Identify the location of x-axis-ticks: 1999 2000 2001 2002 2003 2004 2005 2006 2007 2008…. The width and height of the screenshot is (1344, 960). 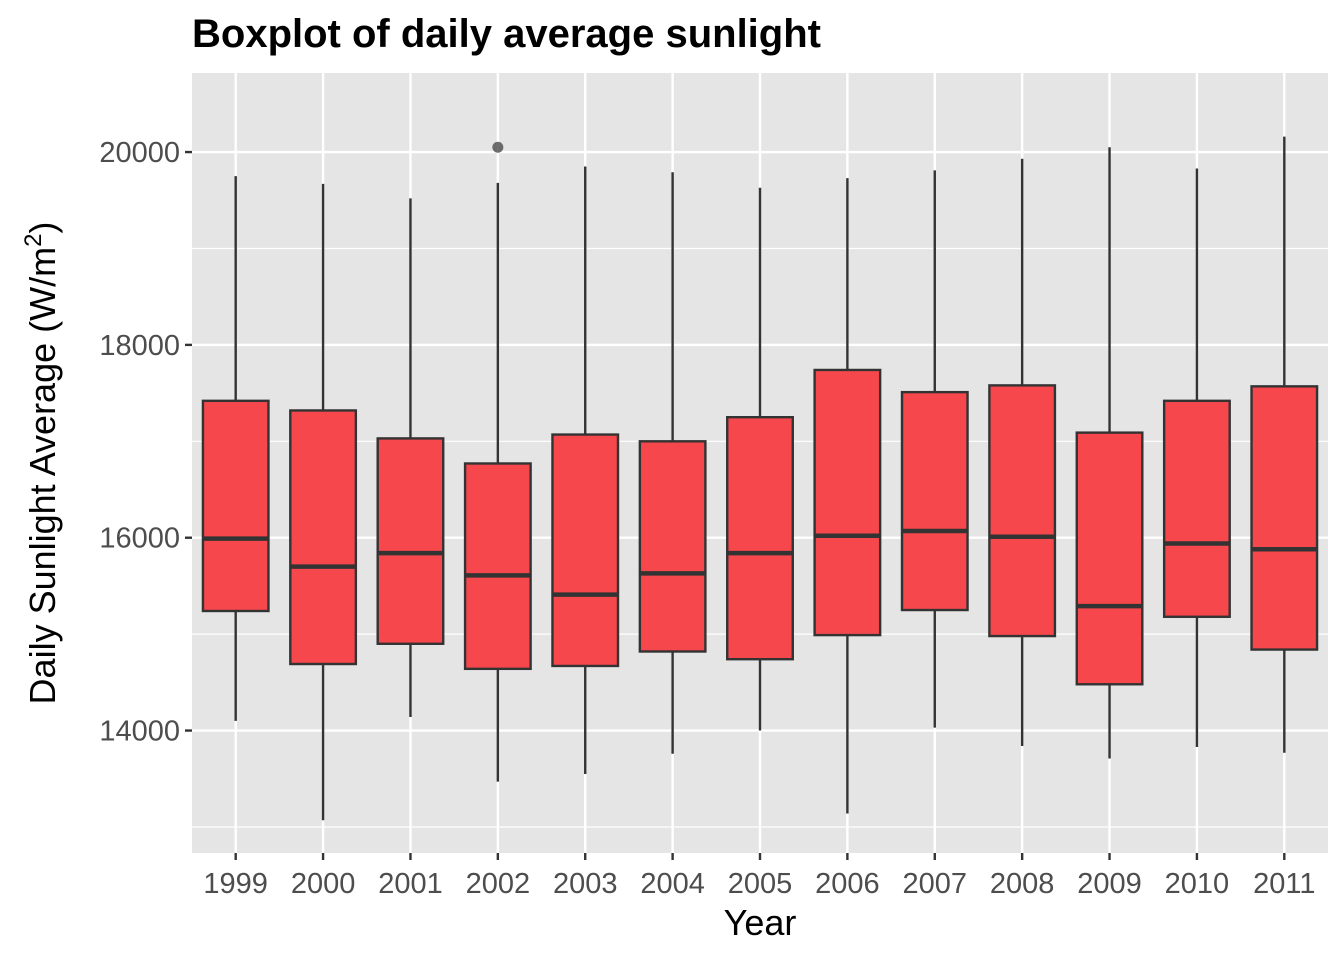
(759, 876).